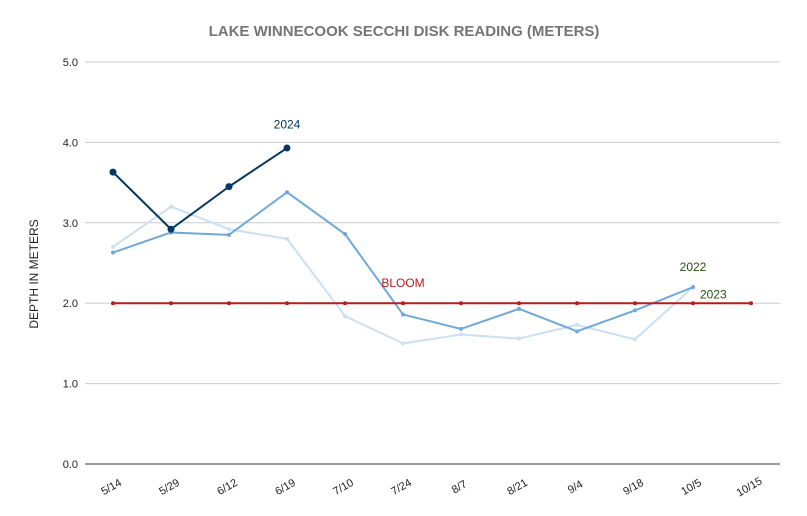 This screenshot has width=807, height=516. What do you see at coordinates (402, 283) in the screenshot?
I see `annotation-label: BLOOM` at bounding box center [402, 283].